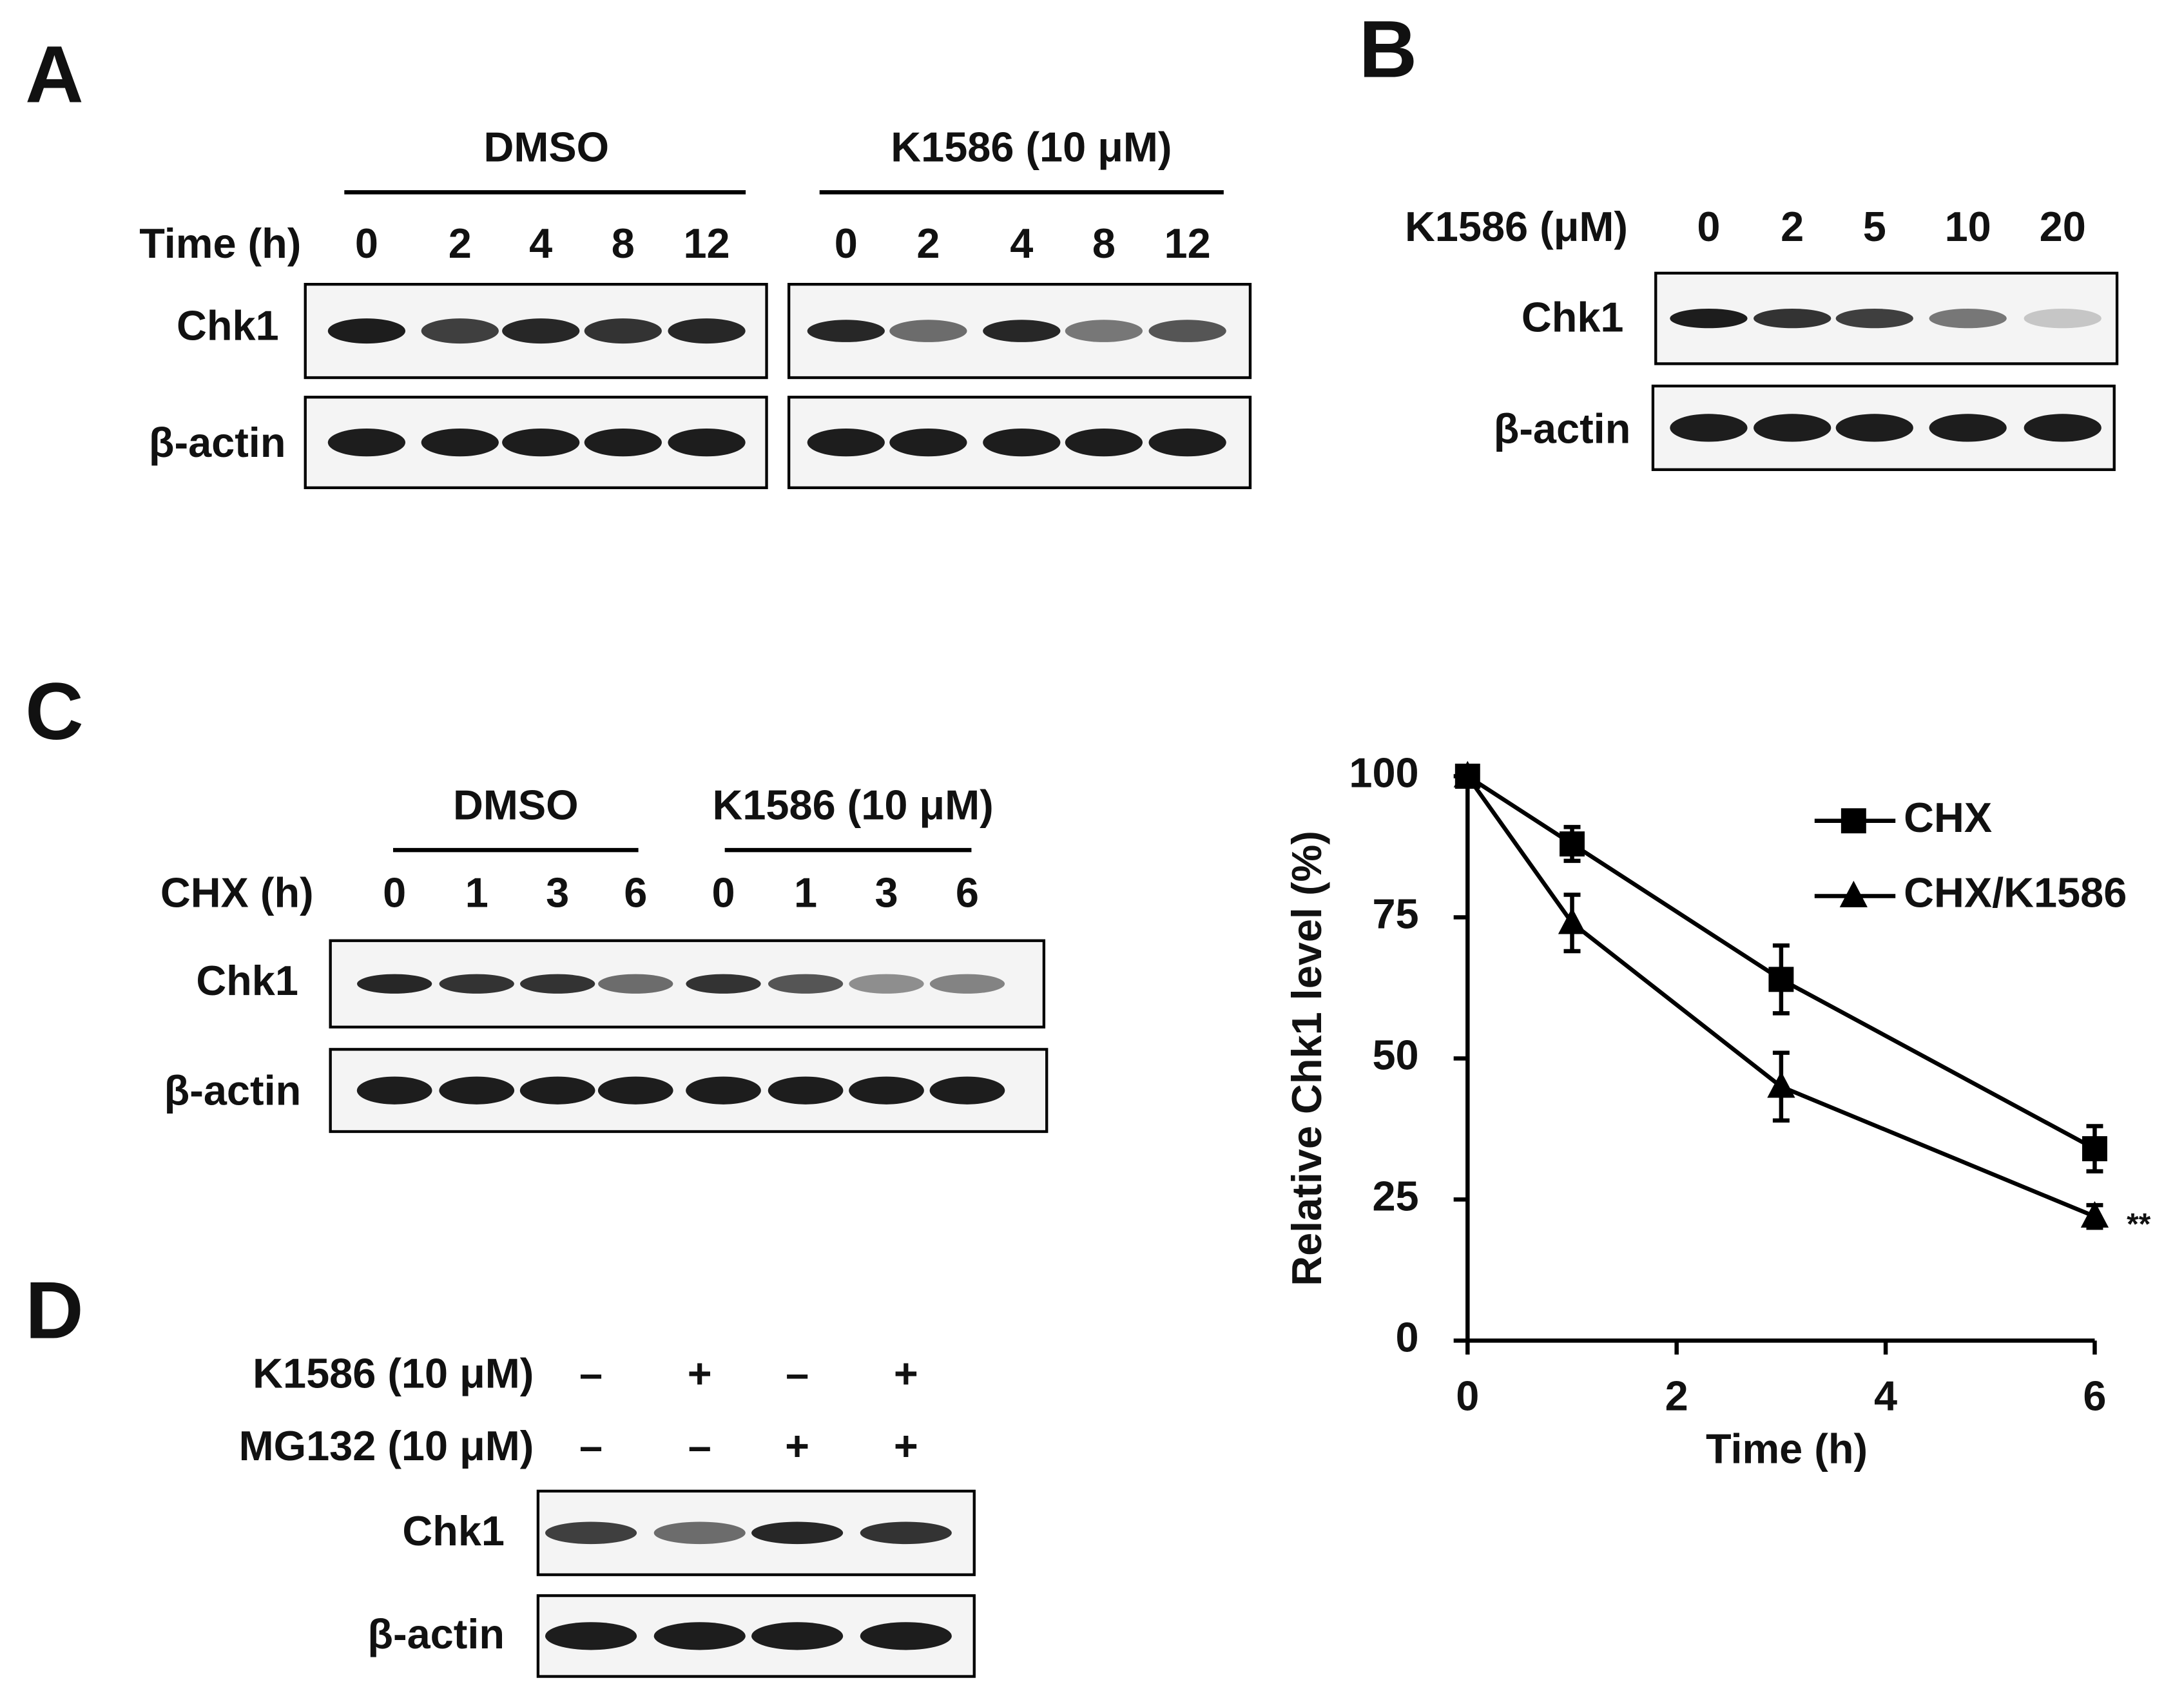 Image resolution: width=2184 pixels, height=1689 pixels. Describe the element at coordinates (386, 1446) in the screenshot. I see `row-label: MG132 (10 μM)` at that location.